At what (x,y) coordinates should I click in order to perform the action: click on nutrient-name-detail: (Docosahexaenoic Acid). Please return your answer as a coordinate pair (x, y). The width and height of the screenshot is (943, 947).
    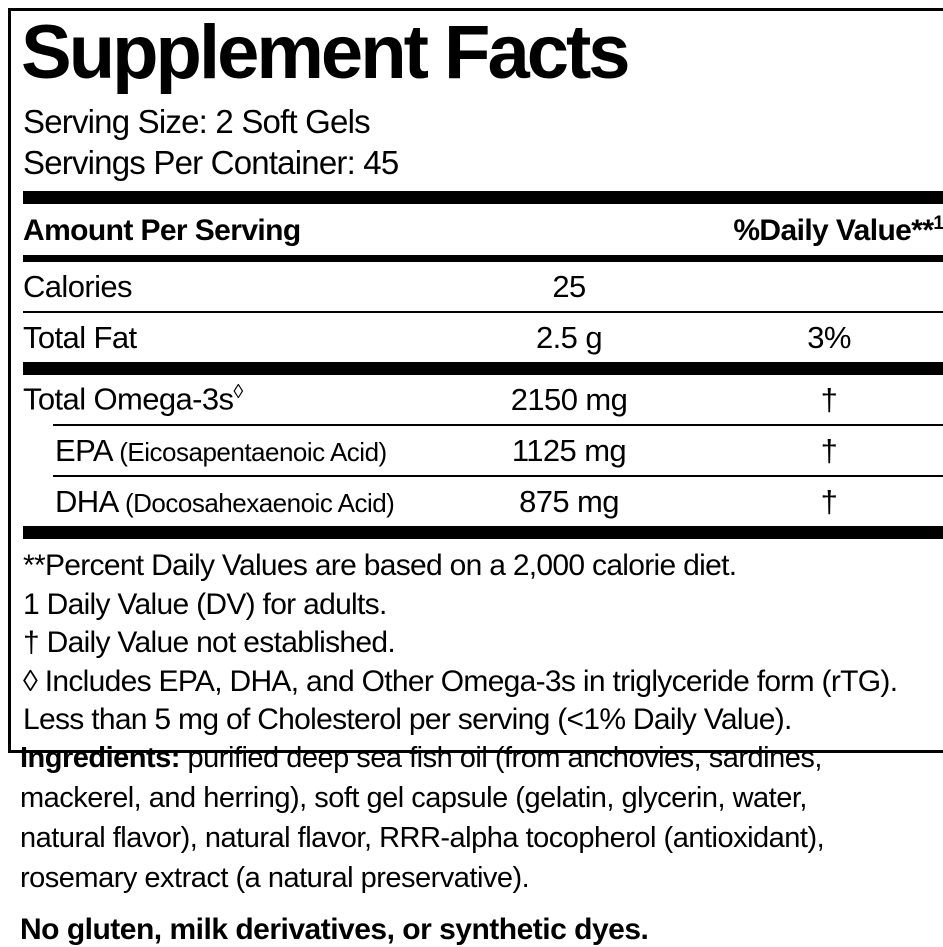
    Looking at the image, I should click on (259, 502).